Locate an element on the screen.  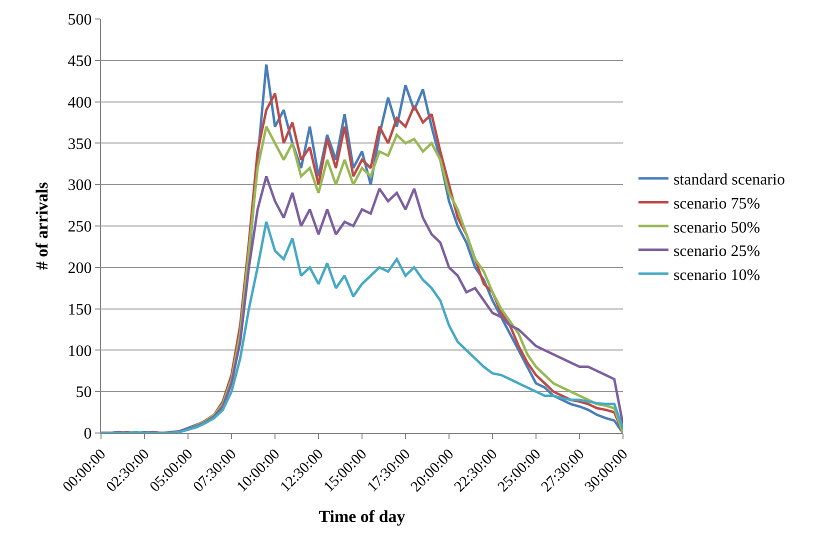
legend-label: standard scenario is located at coordinates (729, 180).